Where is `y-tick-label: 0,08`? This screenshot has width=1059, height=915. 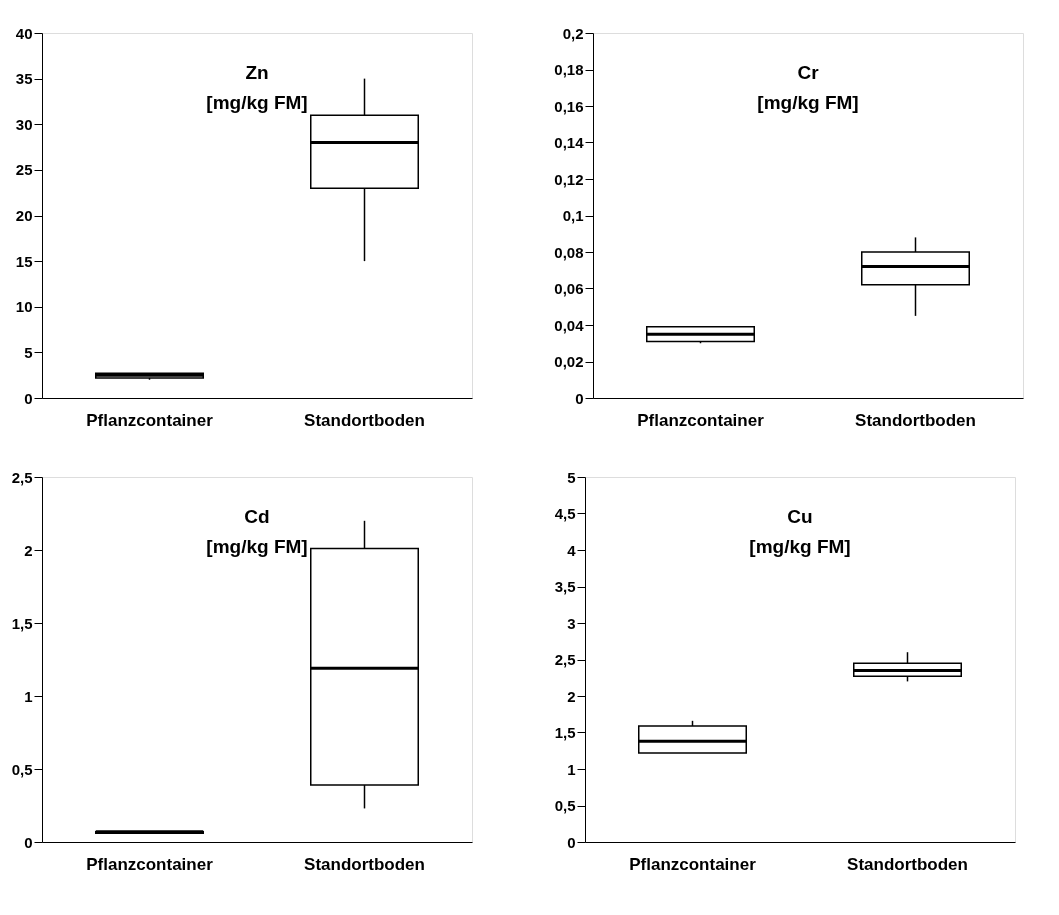 y-tick-label: 0,08 is located at coordinates (569, 252).